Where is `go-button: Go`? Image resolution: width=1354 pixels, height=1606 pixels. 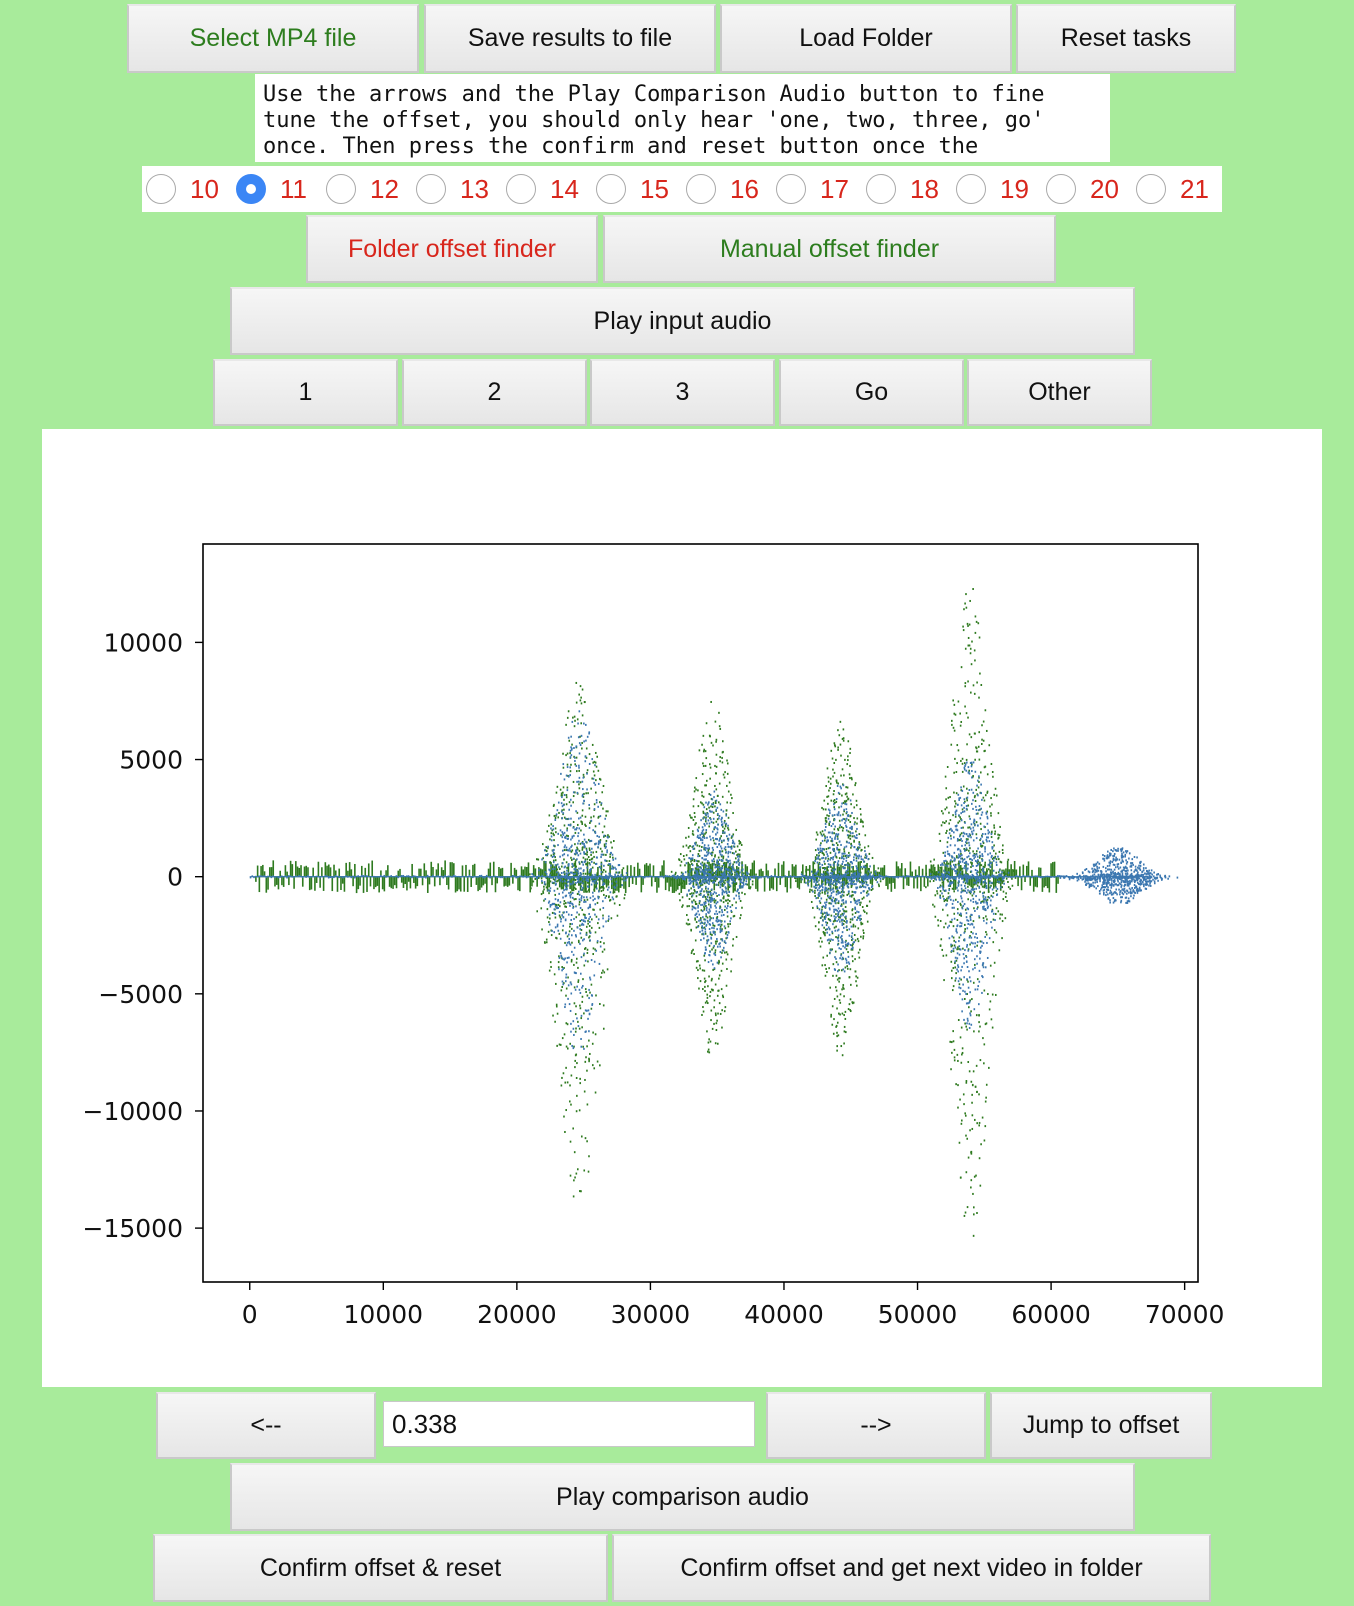 go-button: Go is located at coordinates (871, 392).